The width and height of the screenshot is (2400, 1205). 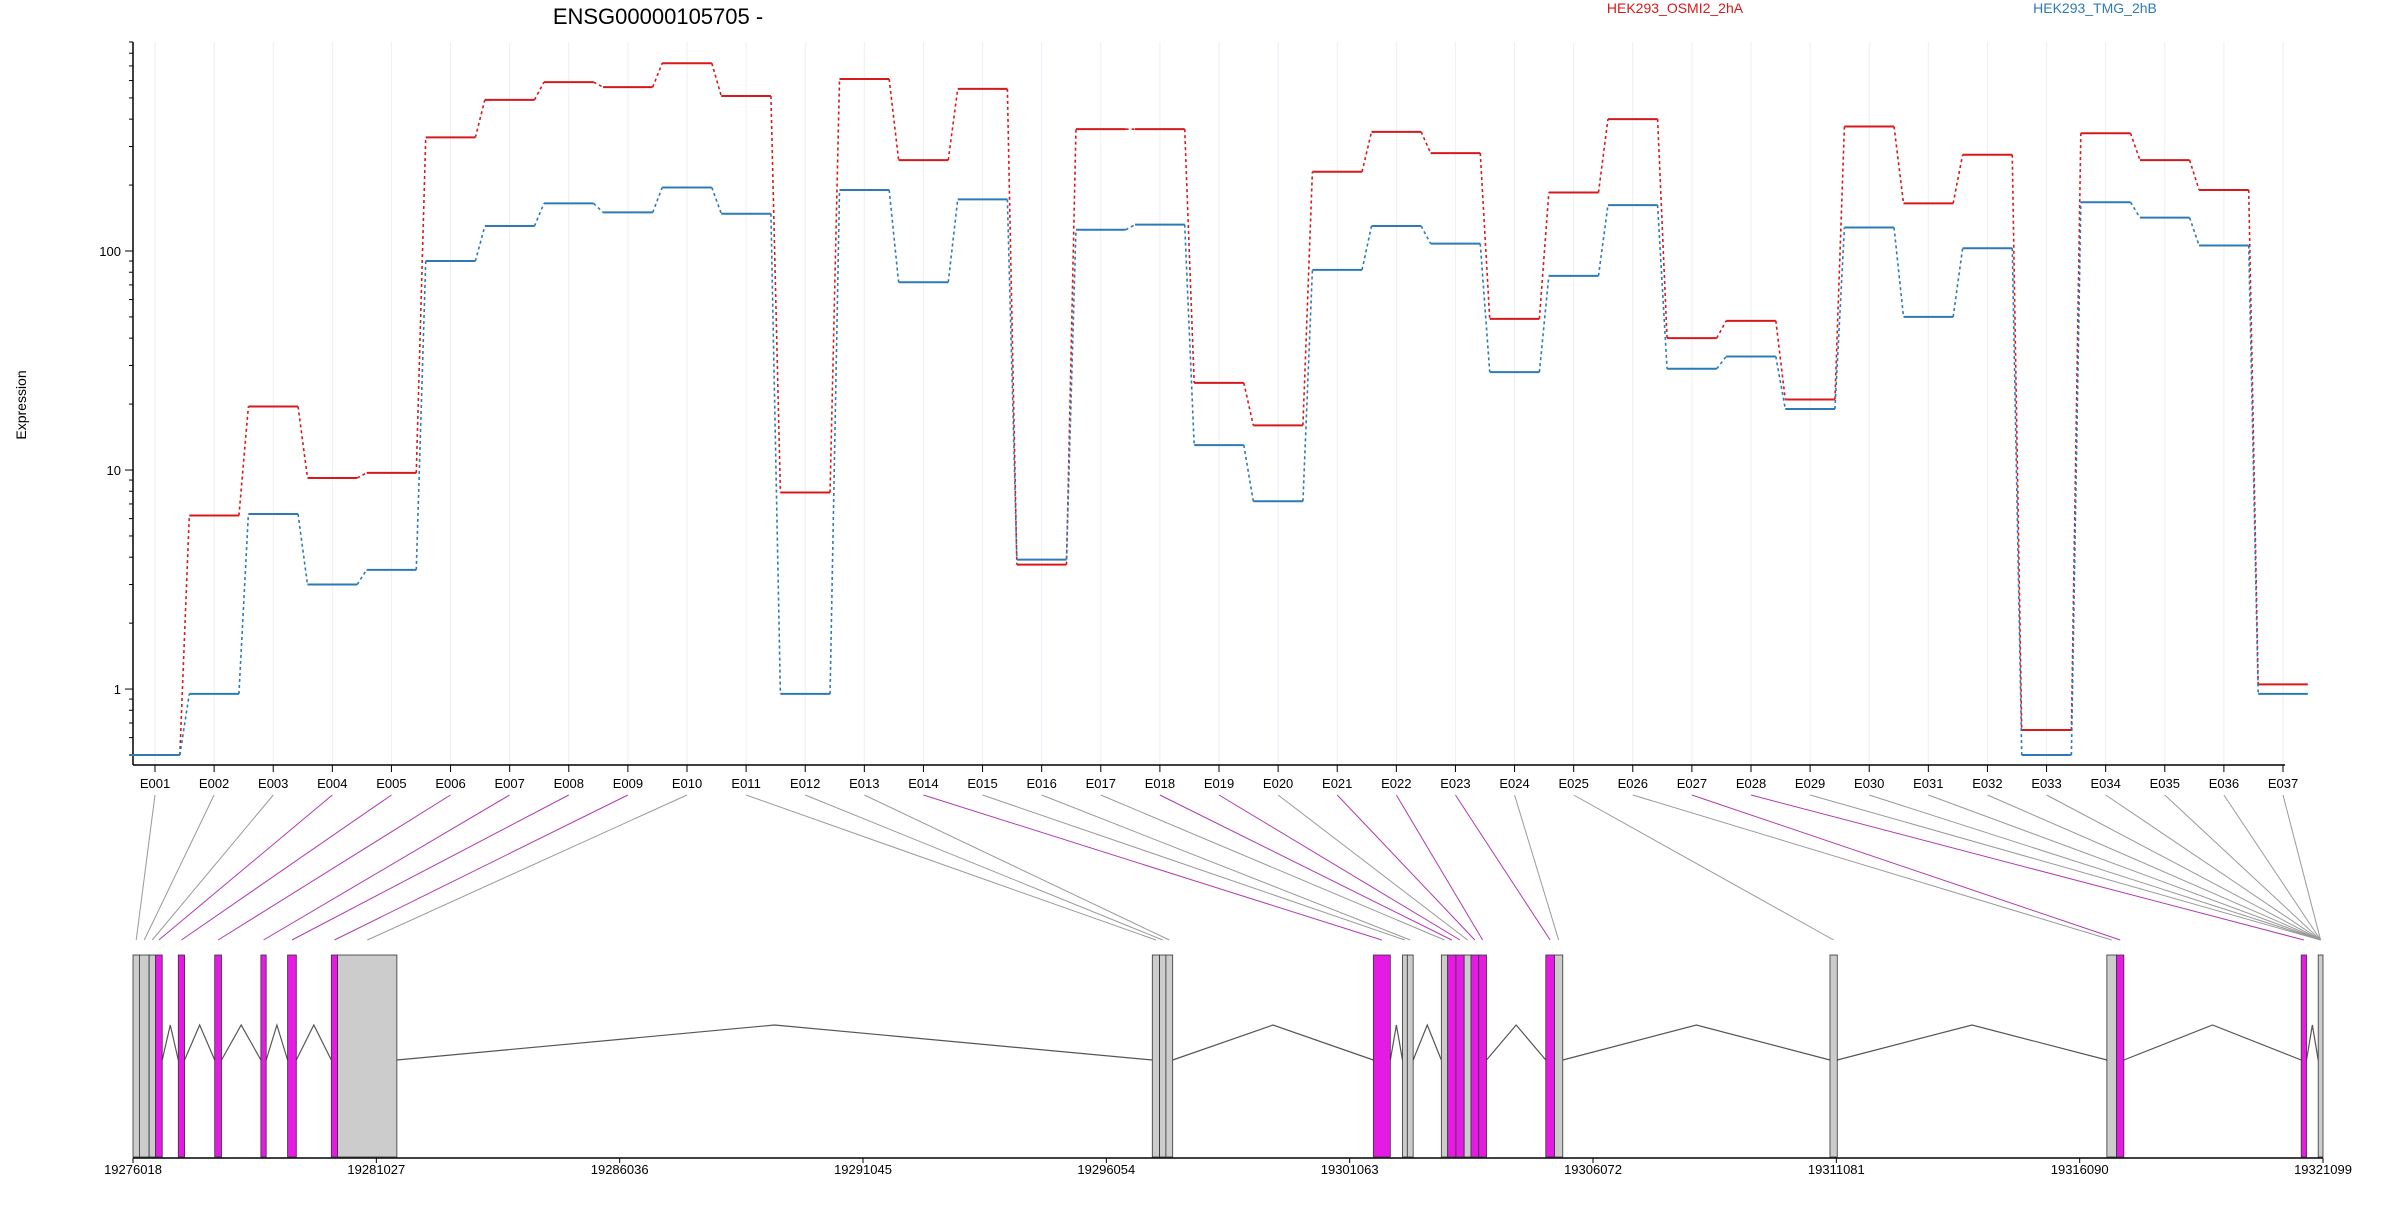 What do you see at coordinates (133, 1169) in the screenshot?
I see `coord-tick-label: 19276018` at bounding box center [133, 1169].